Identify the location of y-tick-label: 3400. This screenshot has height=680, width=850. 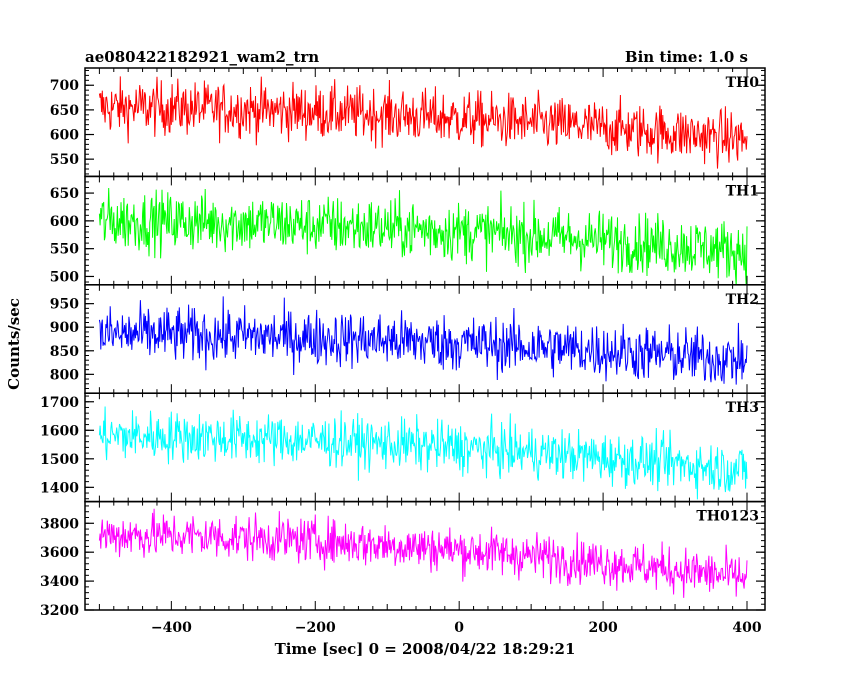
(59, 582).